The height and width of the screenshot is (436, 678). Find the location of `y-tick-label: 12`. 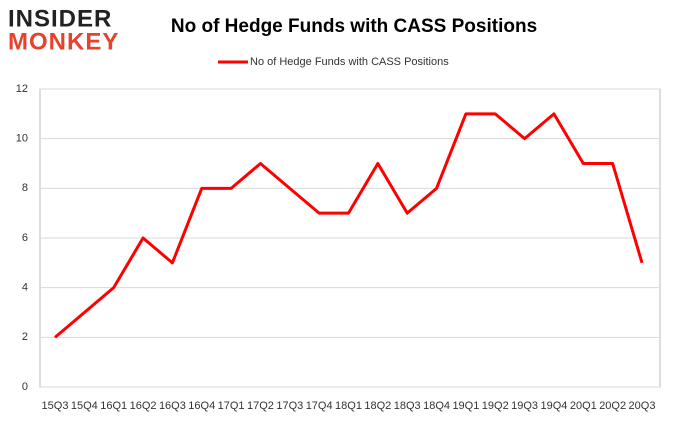

y-tick-label: 12 is located at coordinates (22, 89).